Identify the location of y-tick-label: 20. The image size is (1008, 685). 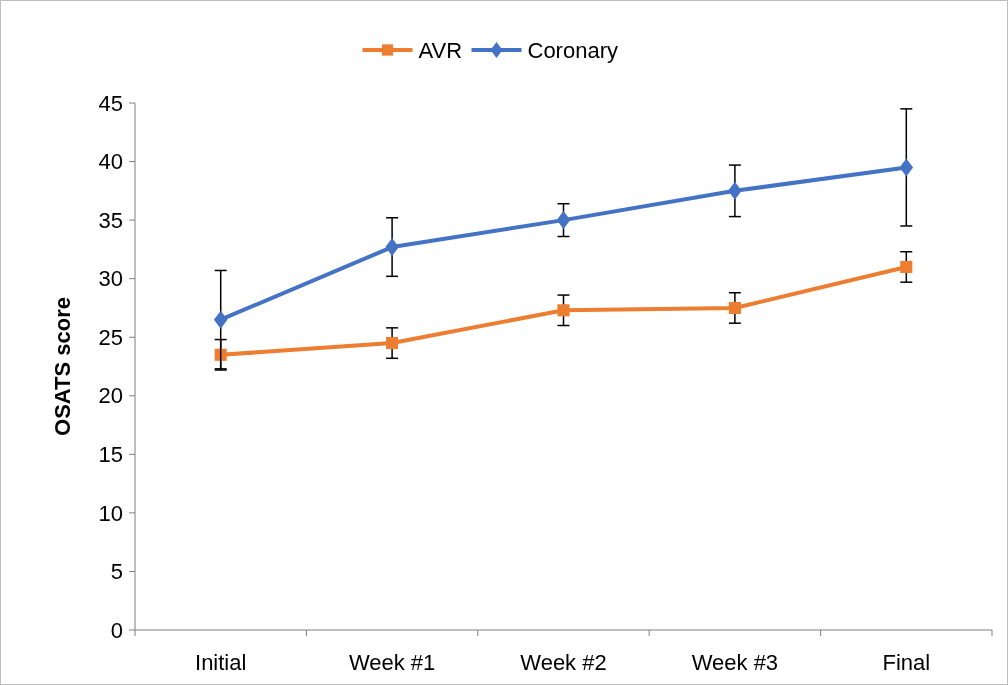
(110, 396).